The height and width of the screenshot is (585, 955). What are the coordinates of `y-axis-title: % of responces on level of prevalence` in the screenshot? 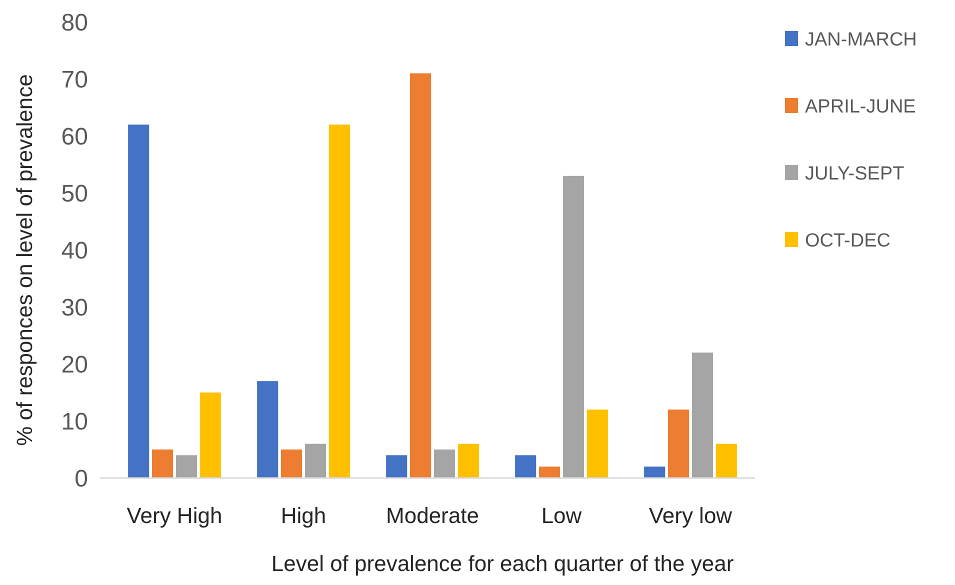 It's located at (24, 260).